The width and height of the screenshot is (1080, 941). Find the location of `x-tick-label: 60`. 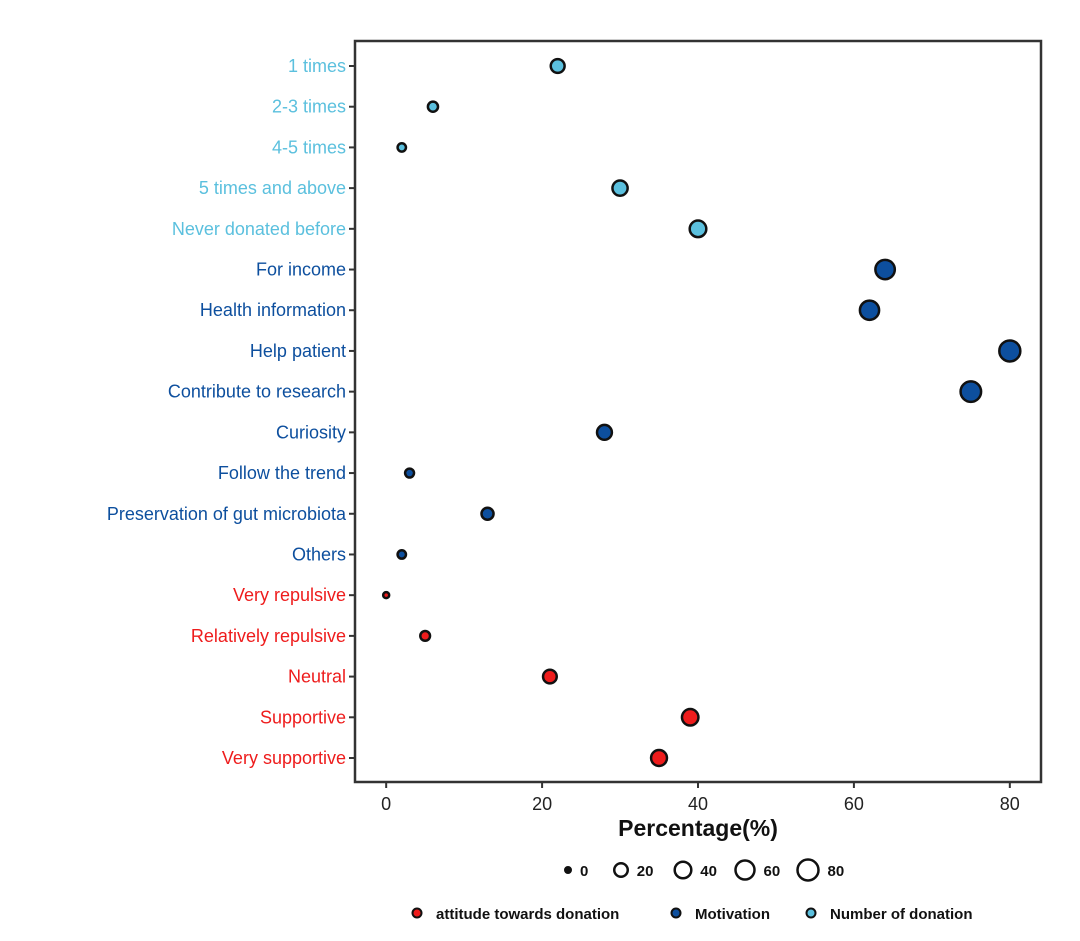

x-tick-label: 60 is located at coordinates (854, 804).